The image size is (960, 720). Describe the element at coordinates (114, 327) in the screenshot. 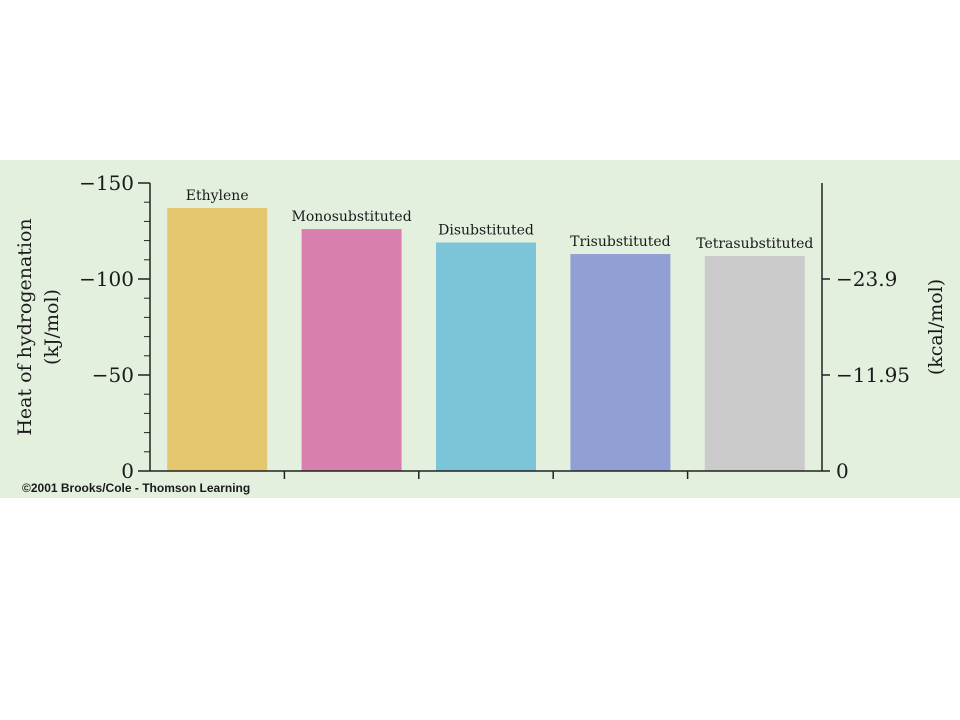

I see `left-y-ticks: −150 −100 −50 0` at that location.